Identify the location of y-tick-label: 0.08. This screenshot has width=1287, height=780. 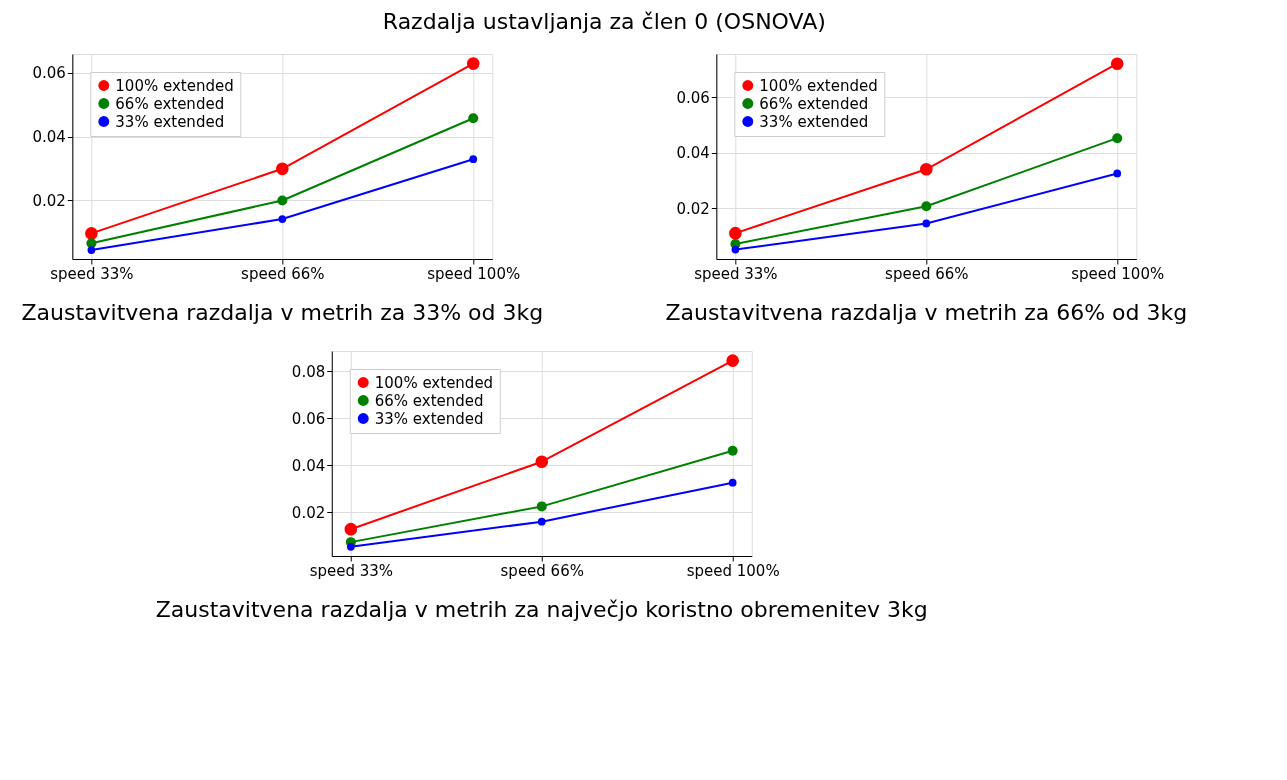
(308, 371).